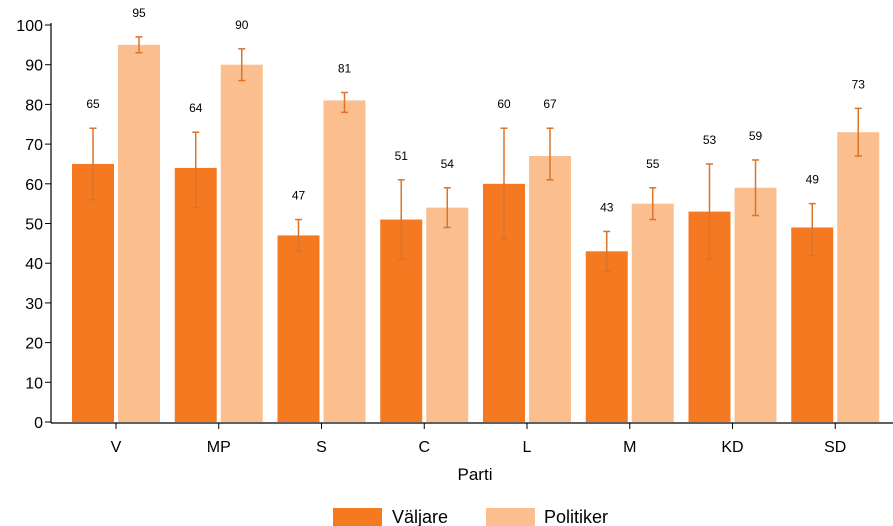 The width and height of the screenshot is (893, 526). What do you see at coordinates (93, 292) in the screenshot?
I see `bar-valjare-v` at bounding box center [93, 292].